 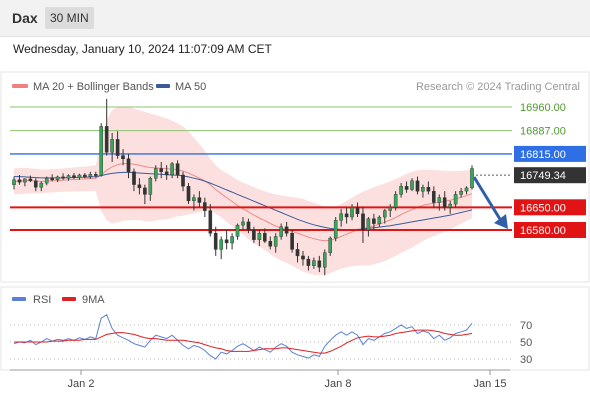 What do you see at coordinates (93, 300) in the screenshot?
I see `ma9-legend-label: 9MA` at bounding box center [93, 300].